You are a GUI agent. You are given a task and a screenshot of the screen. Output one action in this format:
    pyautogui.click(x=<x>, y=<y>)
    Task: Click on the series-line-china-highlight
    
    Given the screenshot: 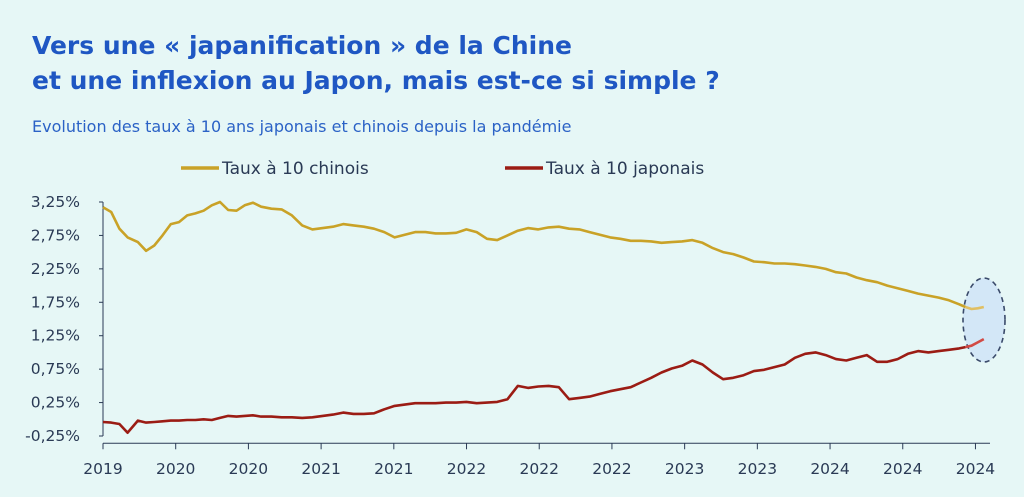 What is the action you would take?
    pyautogui.click(x=974, y=308)
    